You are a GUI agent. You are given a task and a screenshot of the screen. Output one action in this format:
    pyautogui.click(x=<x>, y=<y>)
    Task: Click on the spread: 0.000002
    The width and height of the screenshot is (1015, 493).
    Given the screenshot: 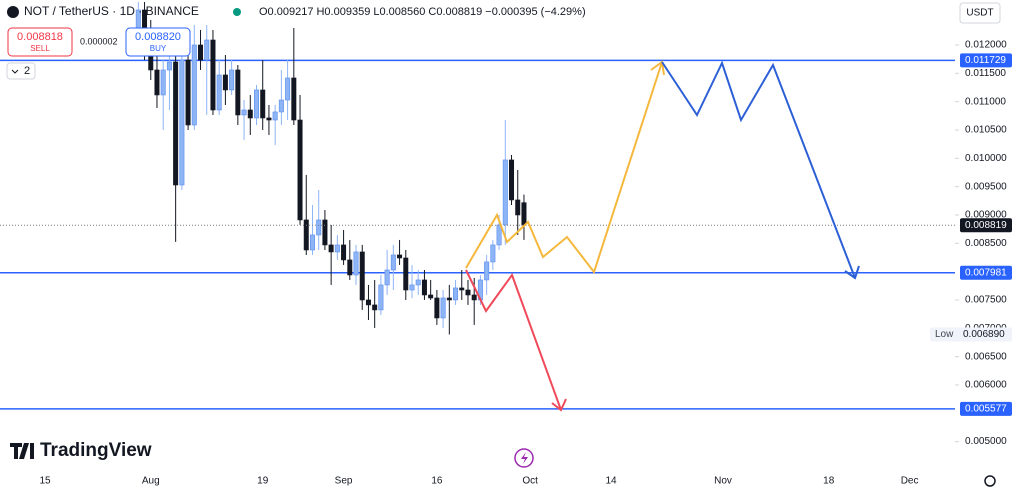 What is the action you would take?
    pyautogui.click(x=99, y=41)
    